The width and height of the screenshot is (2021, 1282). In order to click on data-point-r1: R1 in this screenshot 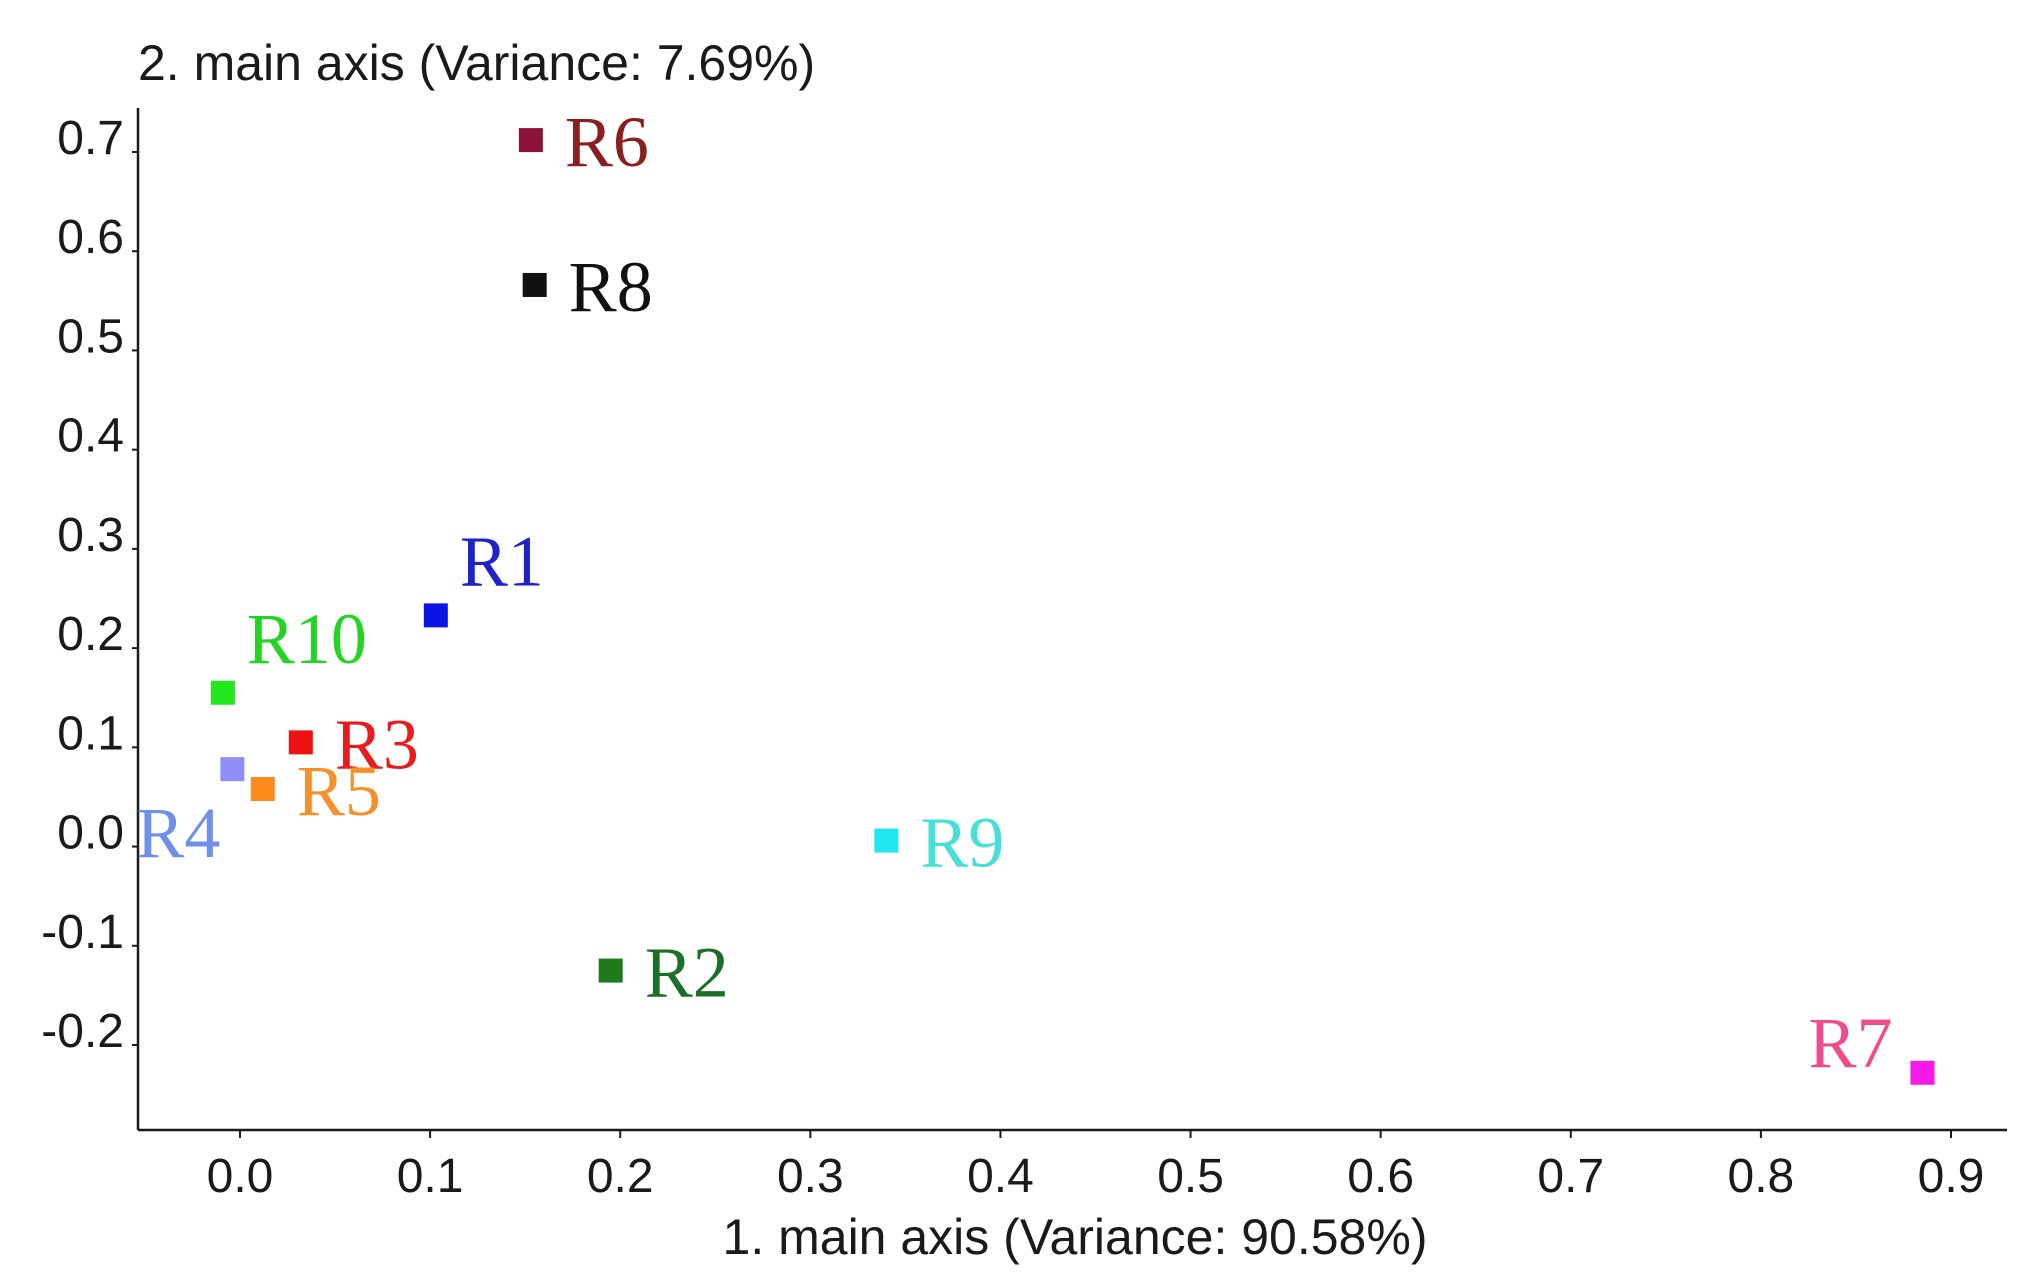, I will do `click(483, 574)`.